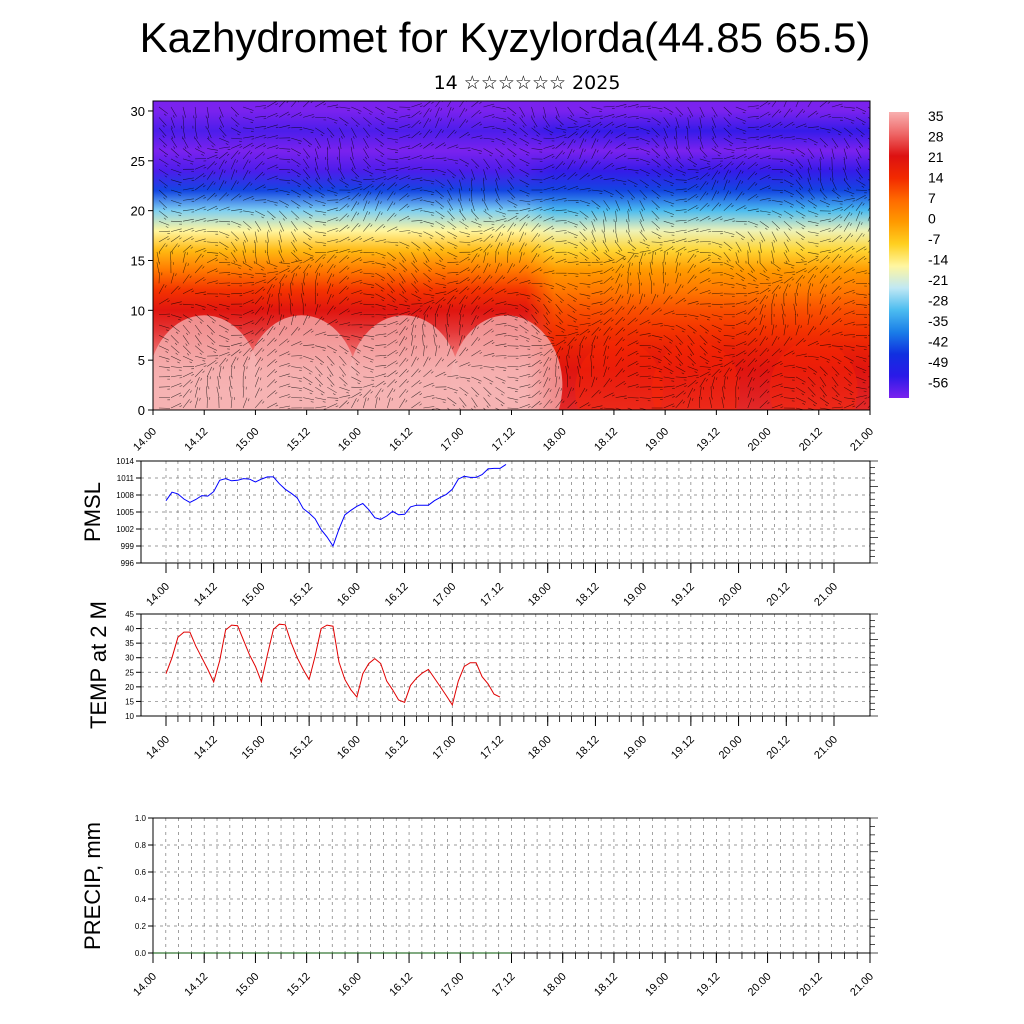 This screenshot has height=1024, width=1024. Describe the element at coordinates (938, 362) in the screenshot. I see `colorbar-label: -49` at that location.